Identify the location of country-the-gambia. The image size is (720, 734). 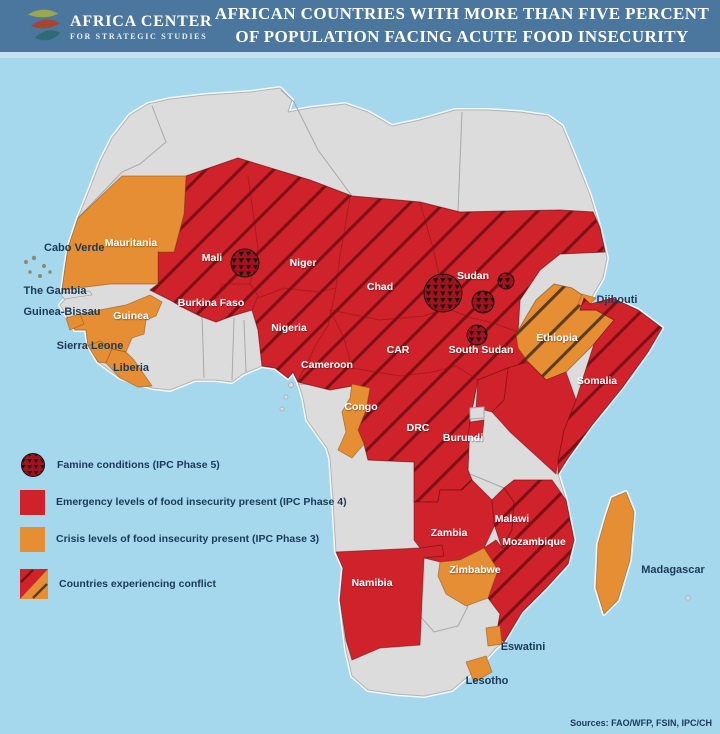
(76, 295).